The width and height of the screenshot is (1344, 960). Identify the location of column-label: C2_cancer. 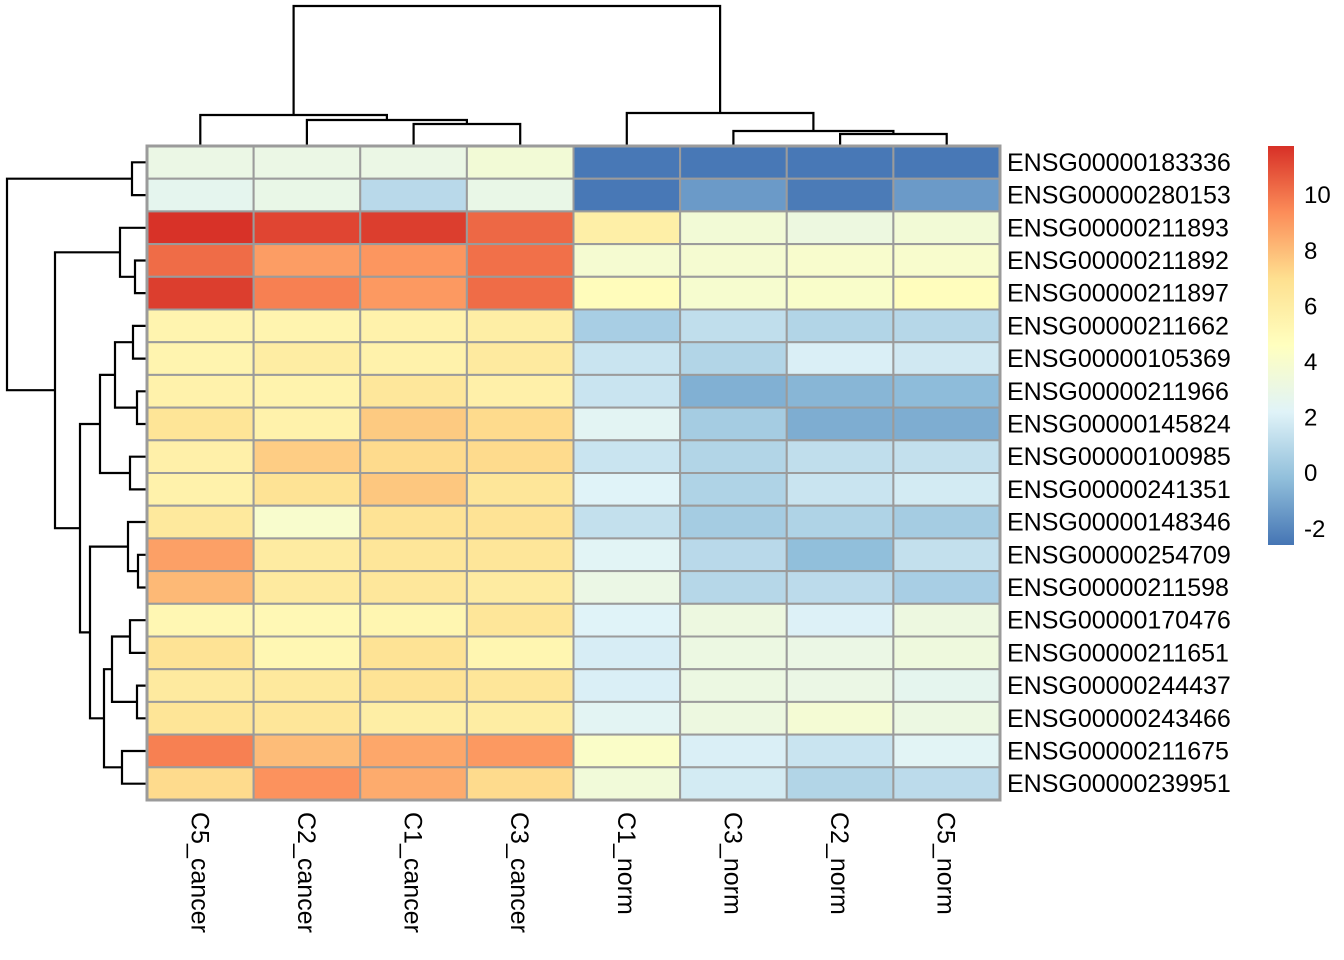
(306, 872).